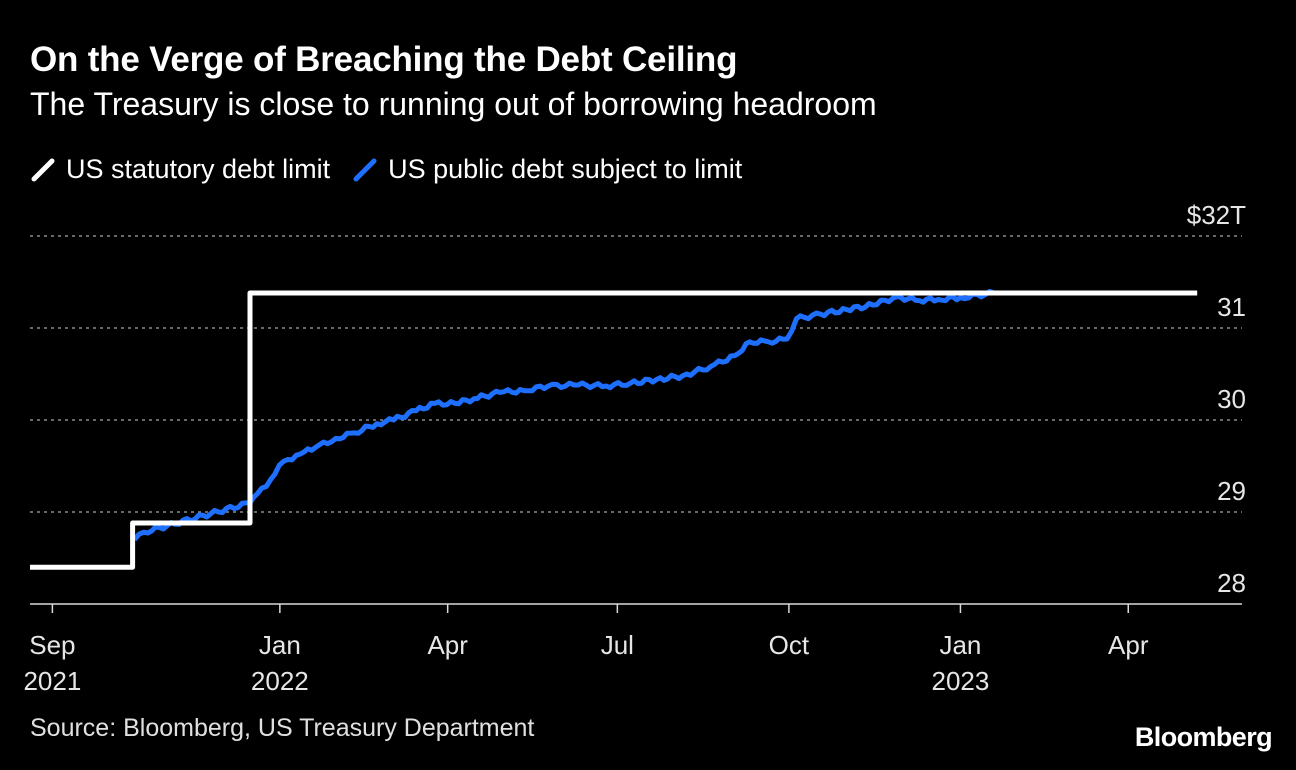  Describe the element at coordinates (1231, 307) in the screenshot. I see `y-tick-label: 31` at that location.